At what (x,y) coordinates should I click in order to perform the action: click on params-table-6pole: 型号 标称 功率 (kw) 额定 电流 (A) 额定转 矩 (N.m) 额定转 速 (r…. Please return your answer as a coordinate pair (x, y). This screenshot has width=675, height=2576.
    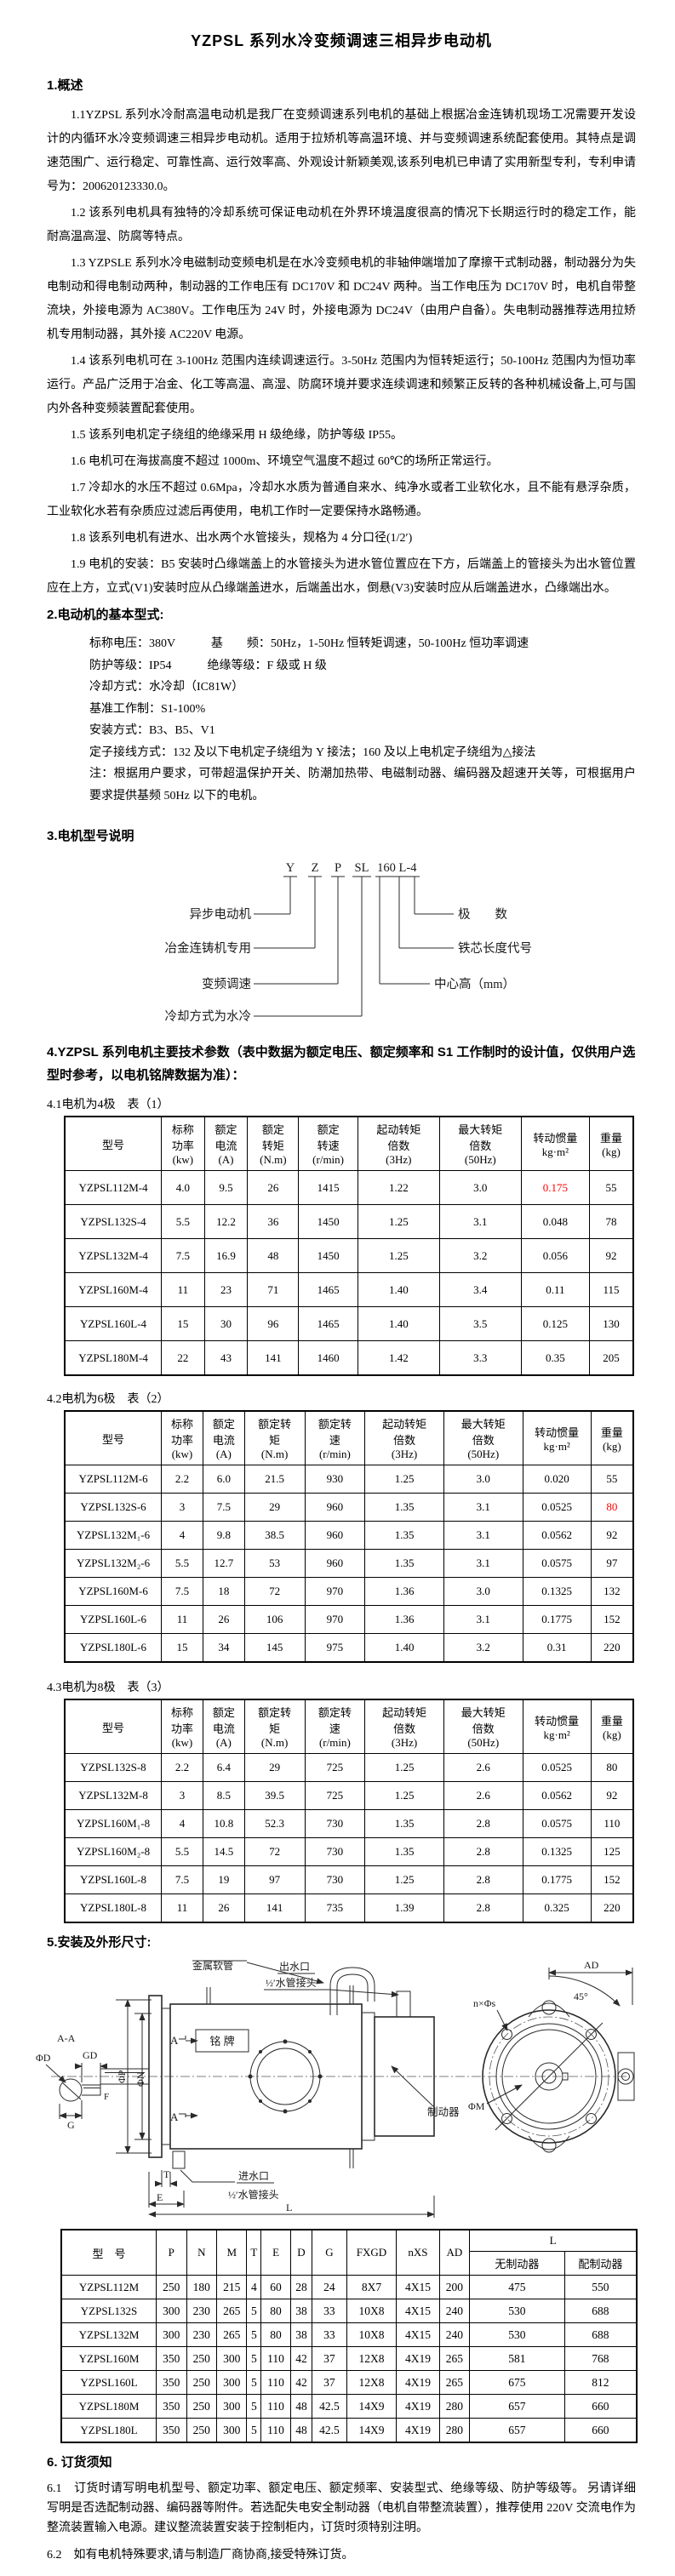
    Looking at the image, I should click on (349, 1536).